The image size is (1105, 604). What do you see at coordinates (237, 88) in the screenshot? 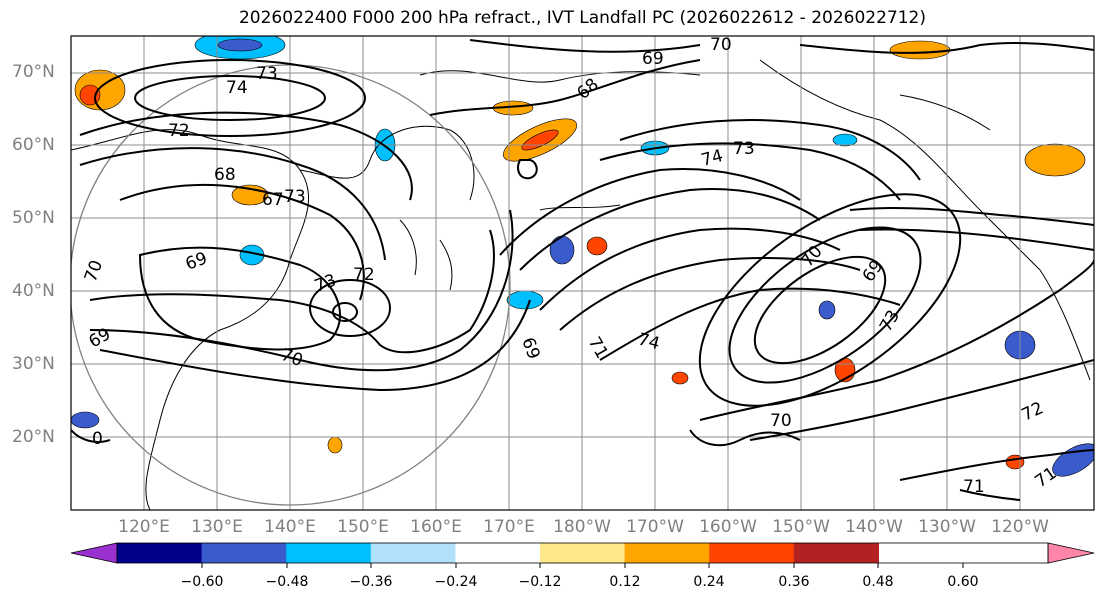
I see `contour-label: 74` at bounding box center [237, 88].